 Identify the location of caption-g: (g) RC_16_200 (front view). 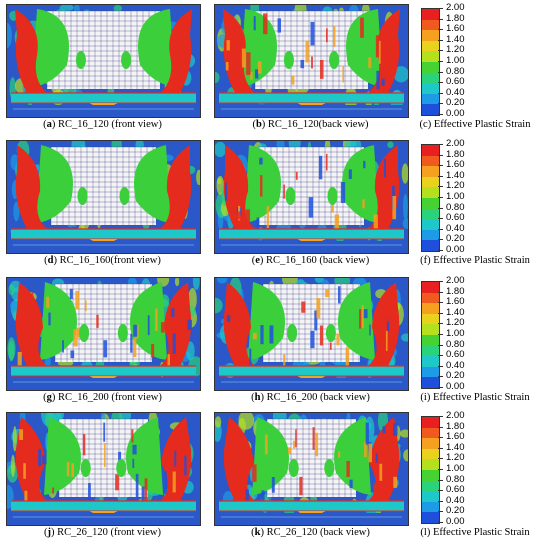
(102, 397).